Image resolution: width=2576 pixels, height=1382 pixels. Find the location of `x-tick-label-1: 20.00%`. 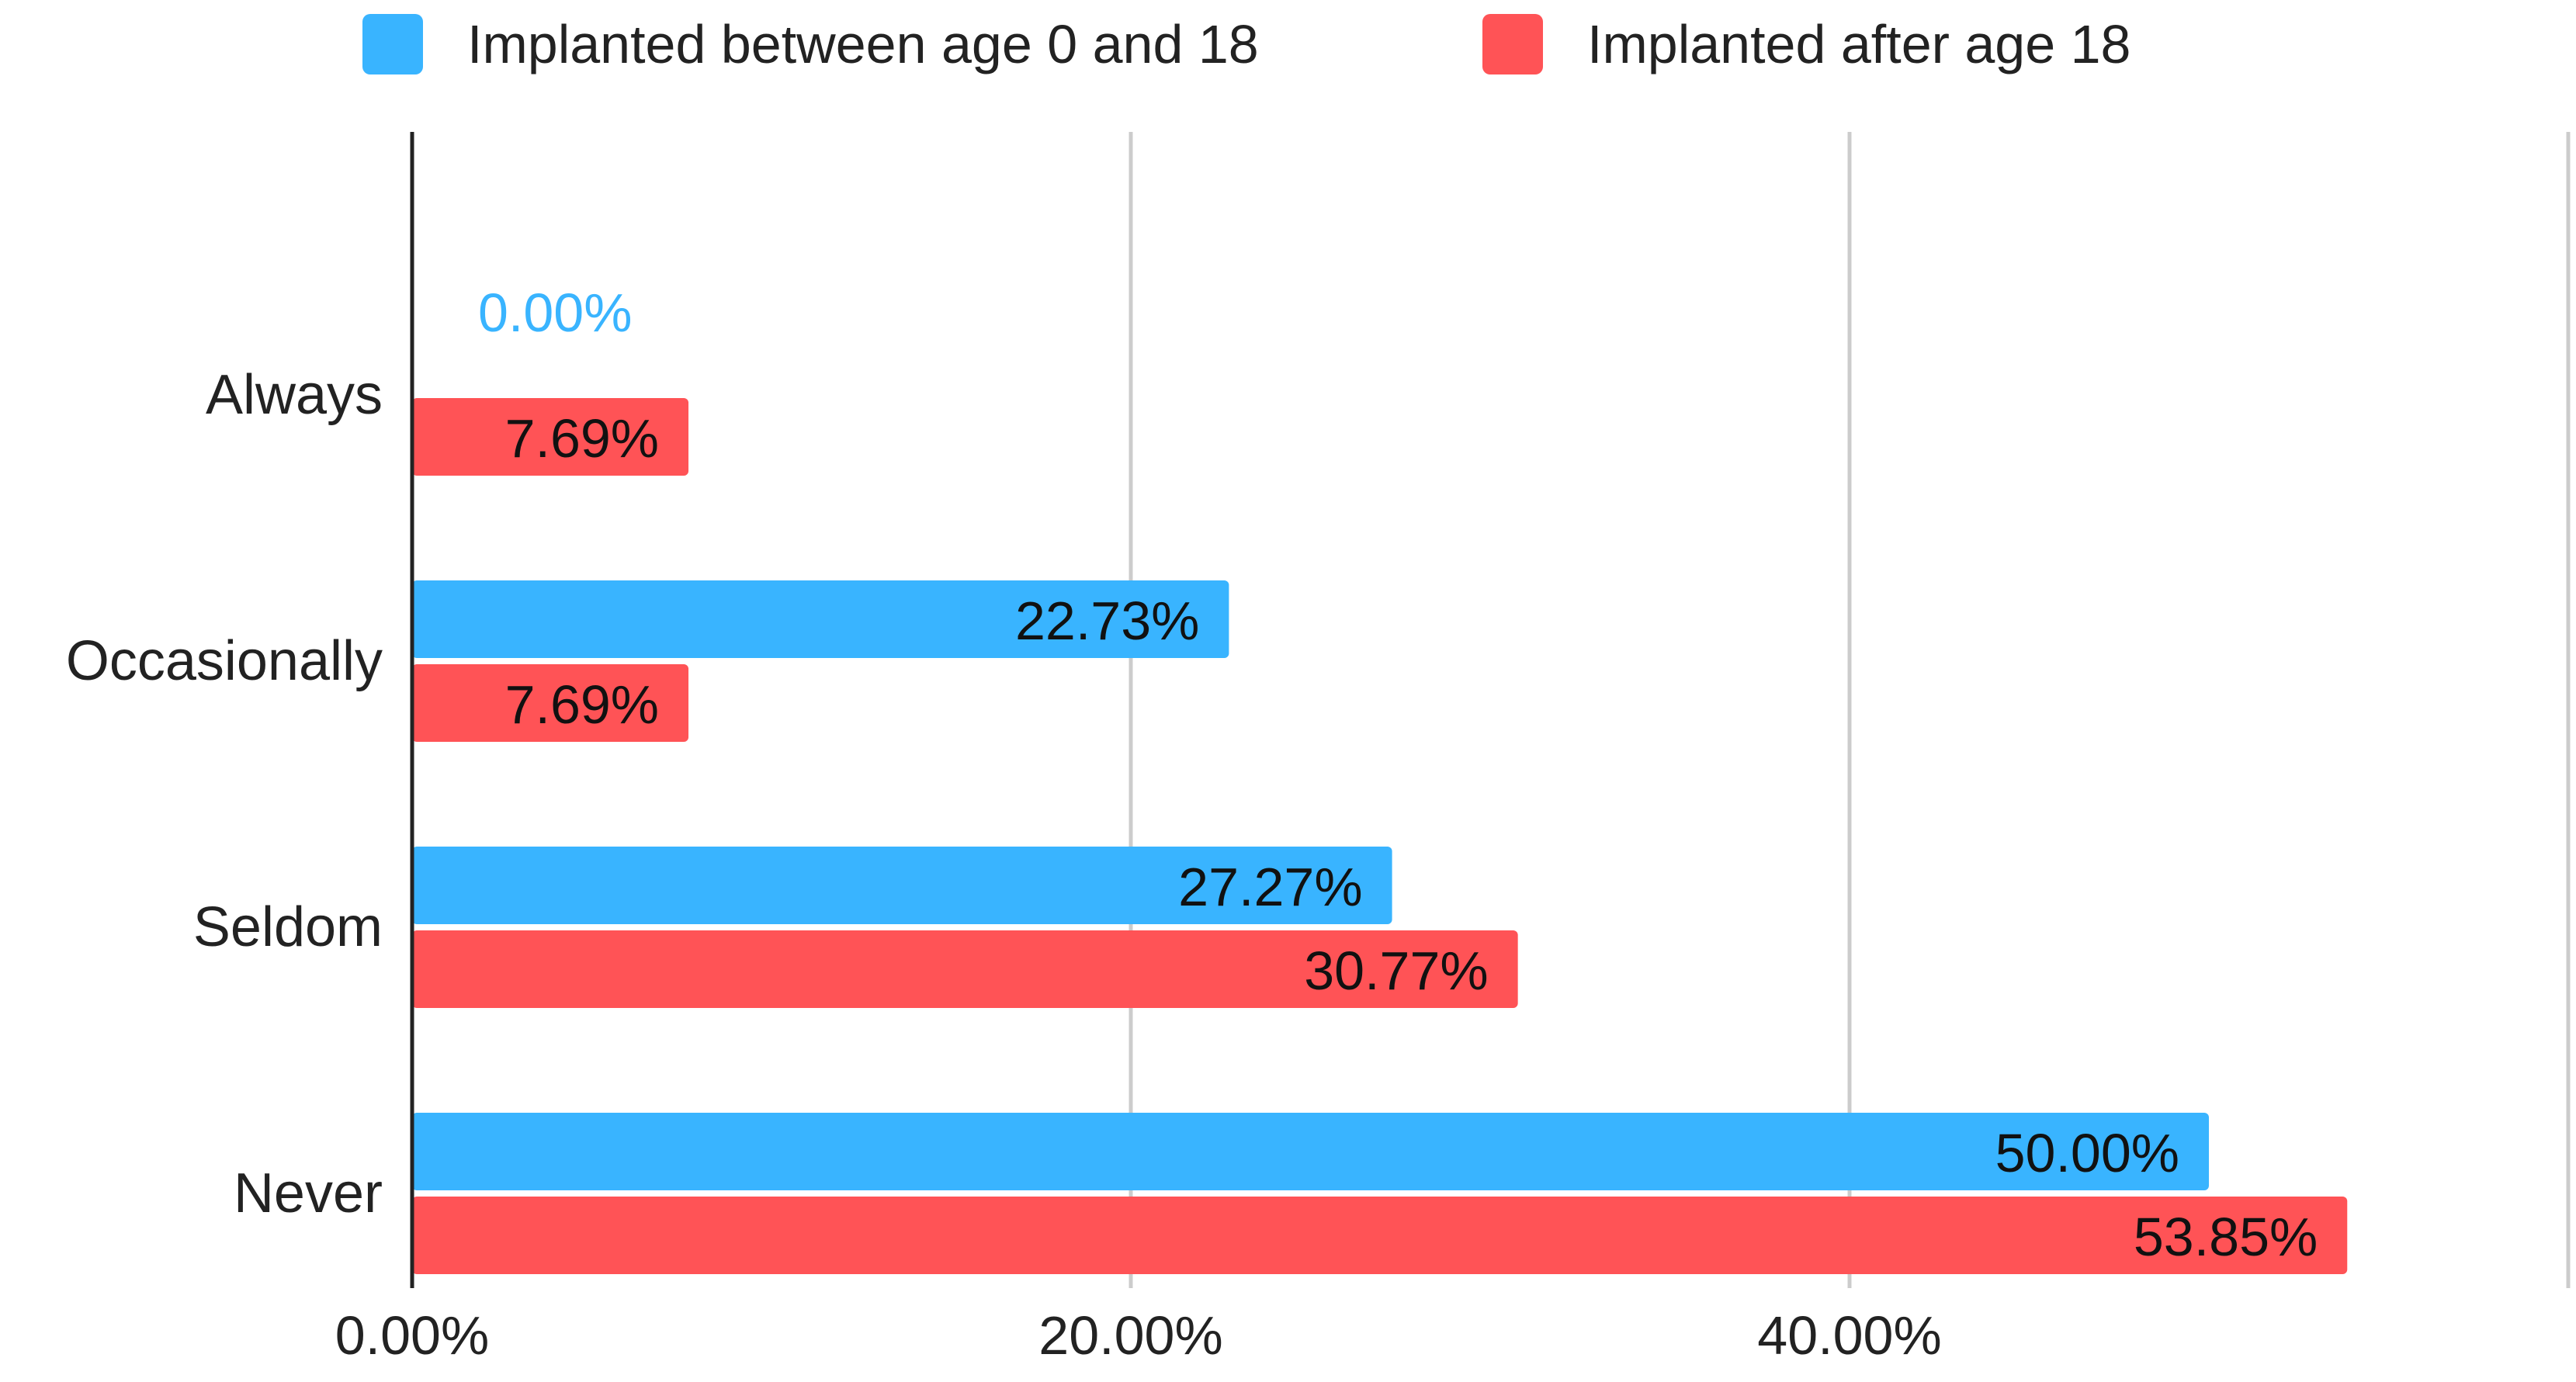

x-tick-label-1: 20.00% is located at coordinates (1130, 1335).